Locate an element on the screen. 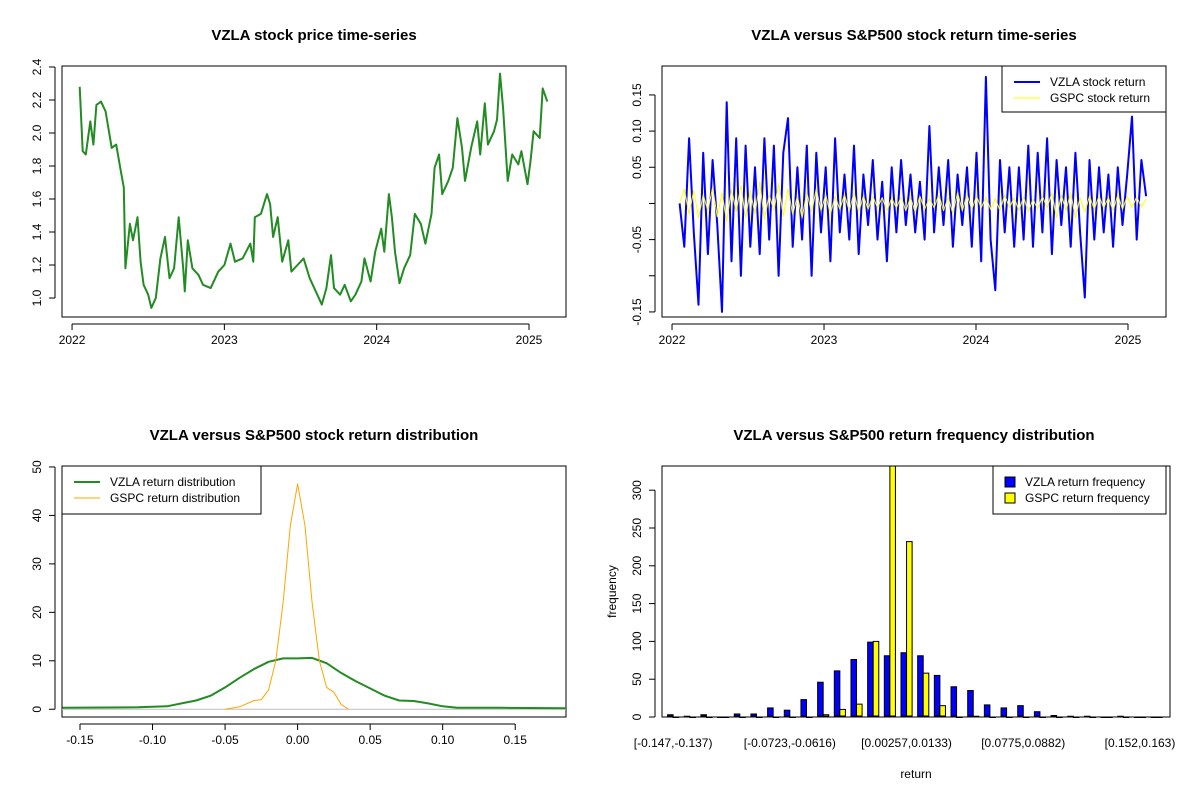  x-axis-title: return is located at coordinates (915, 774).